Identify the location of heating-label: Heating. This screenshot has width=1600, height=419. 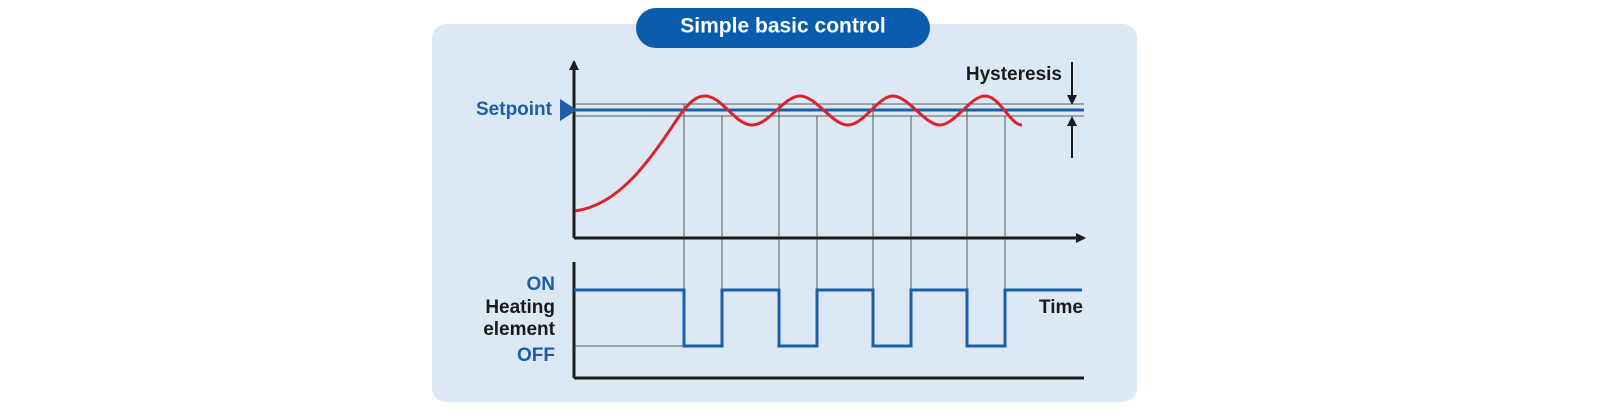
(520, 307).